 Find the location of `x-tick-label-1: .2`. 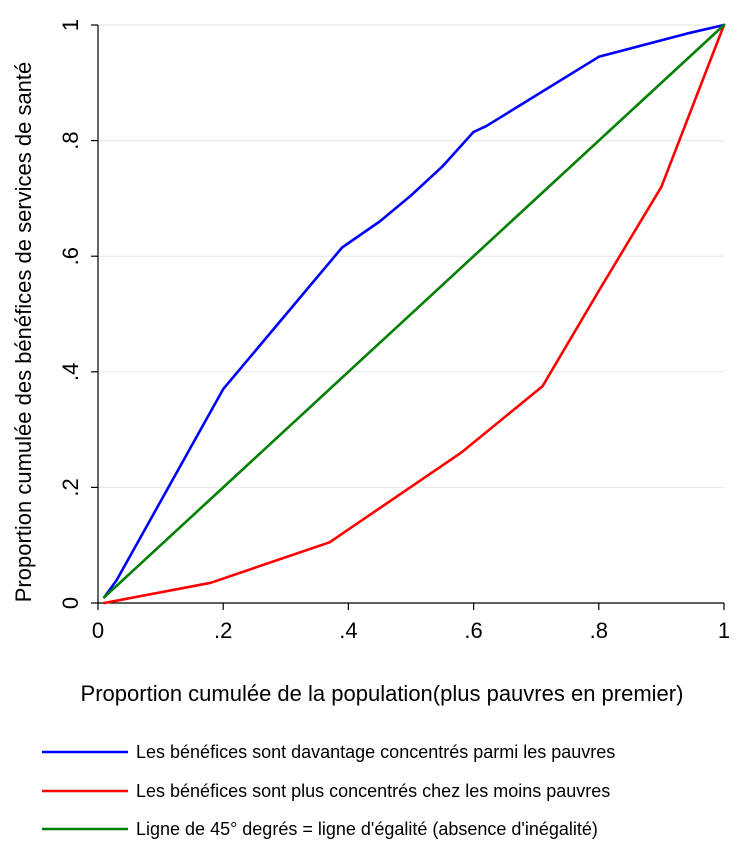

x-tick-label-1: .2 is located at coordinates (223, 630).